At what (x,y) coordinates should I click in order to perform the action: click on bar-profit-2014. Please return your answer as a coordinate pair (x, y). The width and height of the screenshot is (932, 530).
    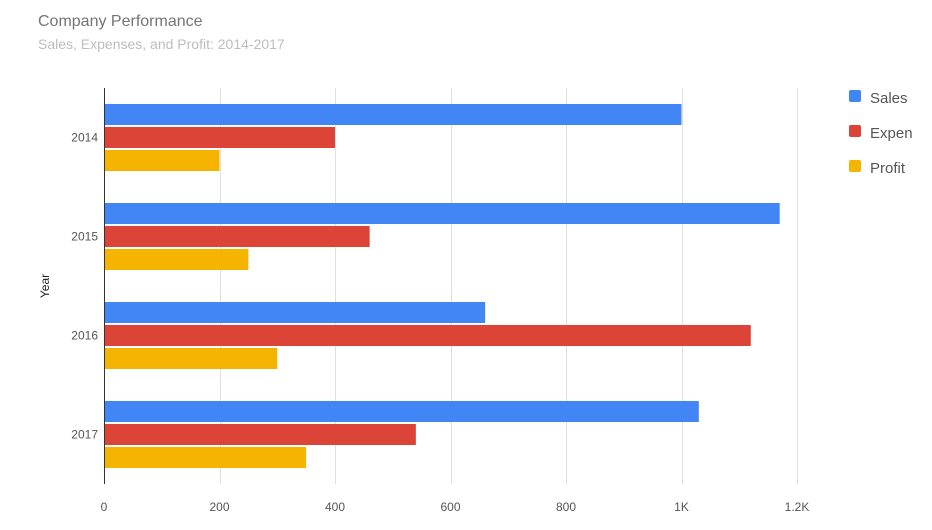
    Looking at the image, I should click on (162, 160).